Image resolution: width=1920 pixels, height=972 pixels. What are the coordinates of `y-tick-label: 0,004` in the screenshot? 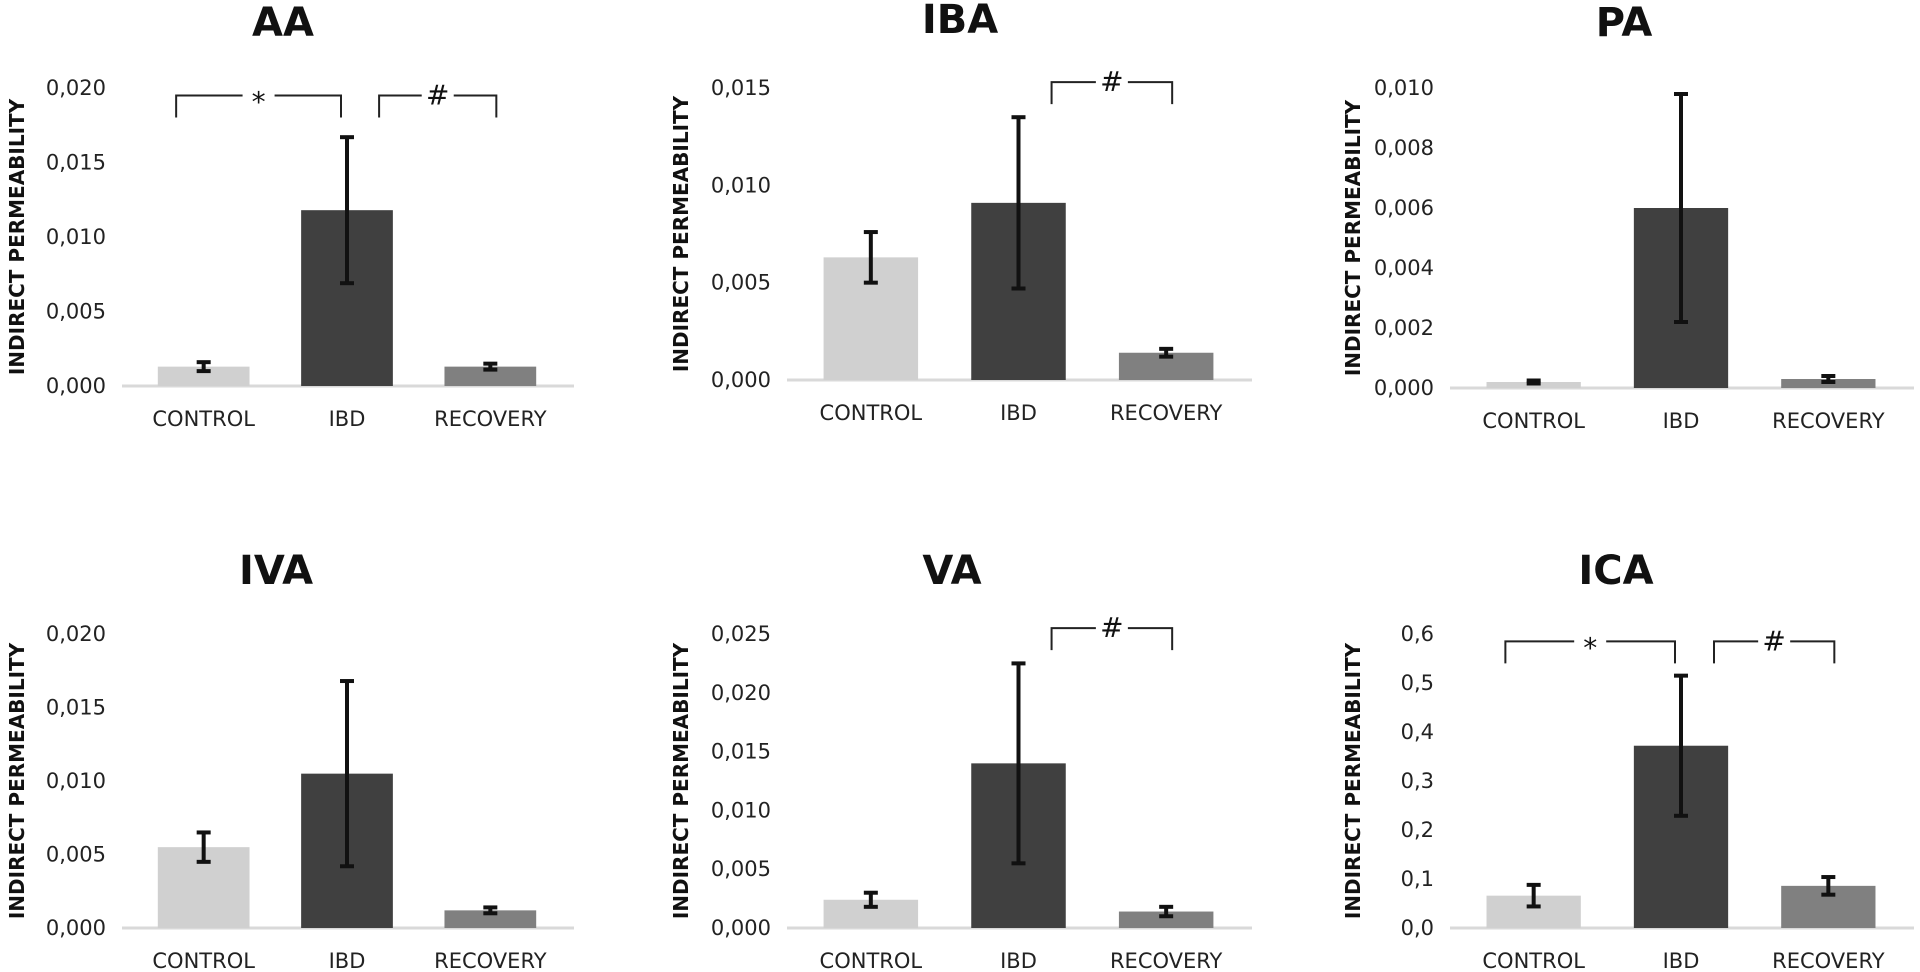 It's located at (1404, 268).